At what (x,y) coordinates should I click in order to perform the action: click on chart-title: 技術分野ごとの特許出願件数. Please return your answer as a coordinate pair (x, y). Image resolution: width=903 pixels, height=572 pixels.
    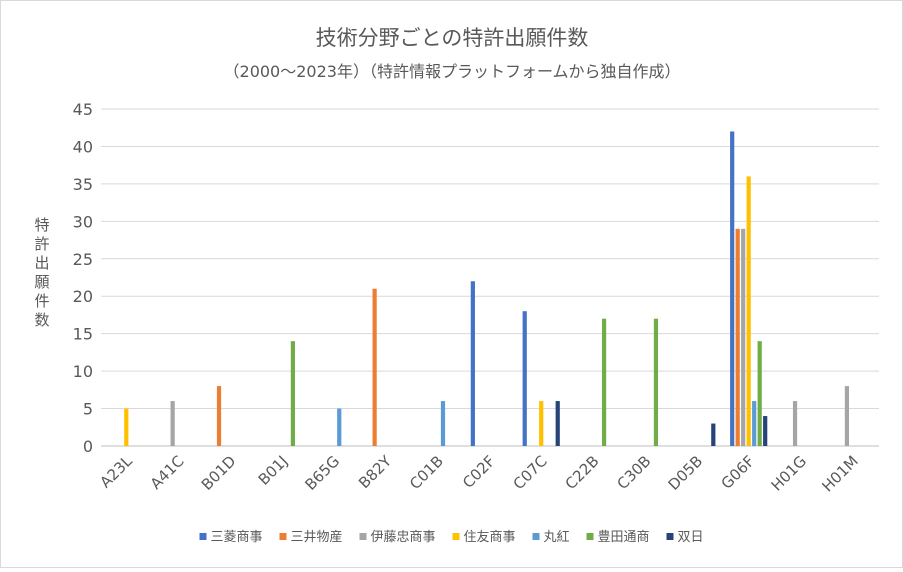
    Looking at the image, I should click on (452, 38).